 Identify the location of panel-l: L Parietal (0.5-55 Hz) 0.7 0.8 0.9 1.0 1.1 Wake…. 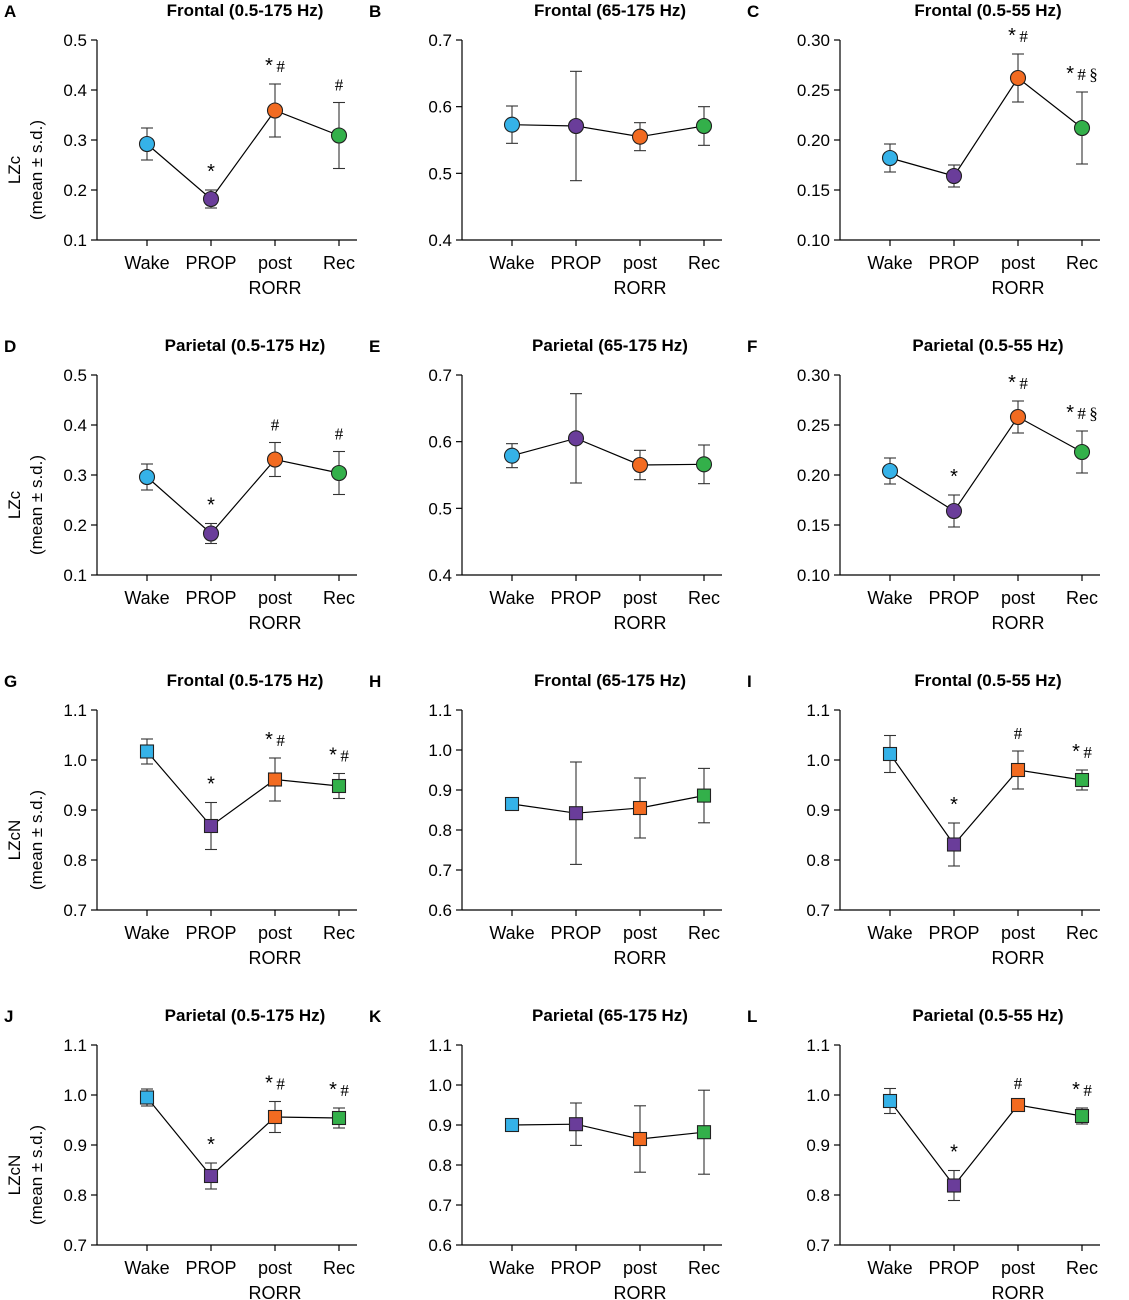
(923, 1153).